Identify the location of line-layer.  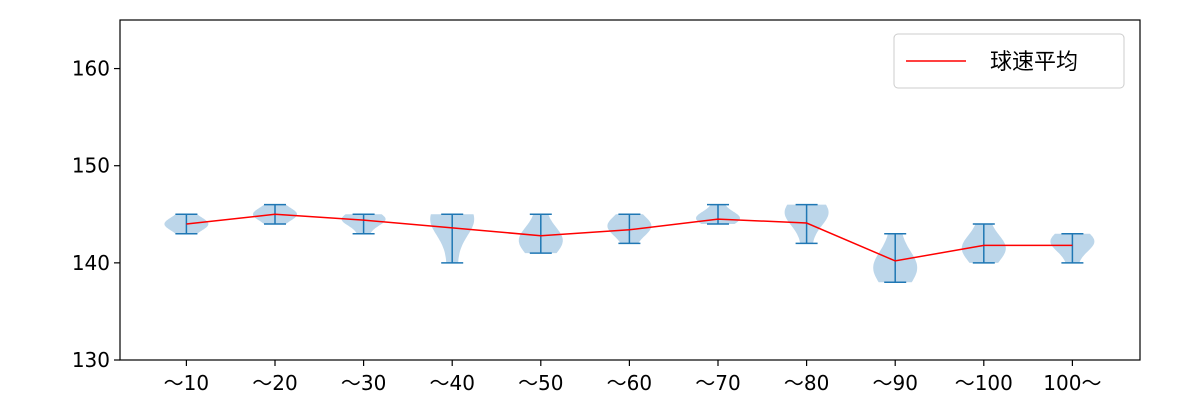
(629, 237).